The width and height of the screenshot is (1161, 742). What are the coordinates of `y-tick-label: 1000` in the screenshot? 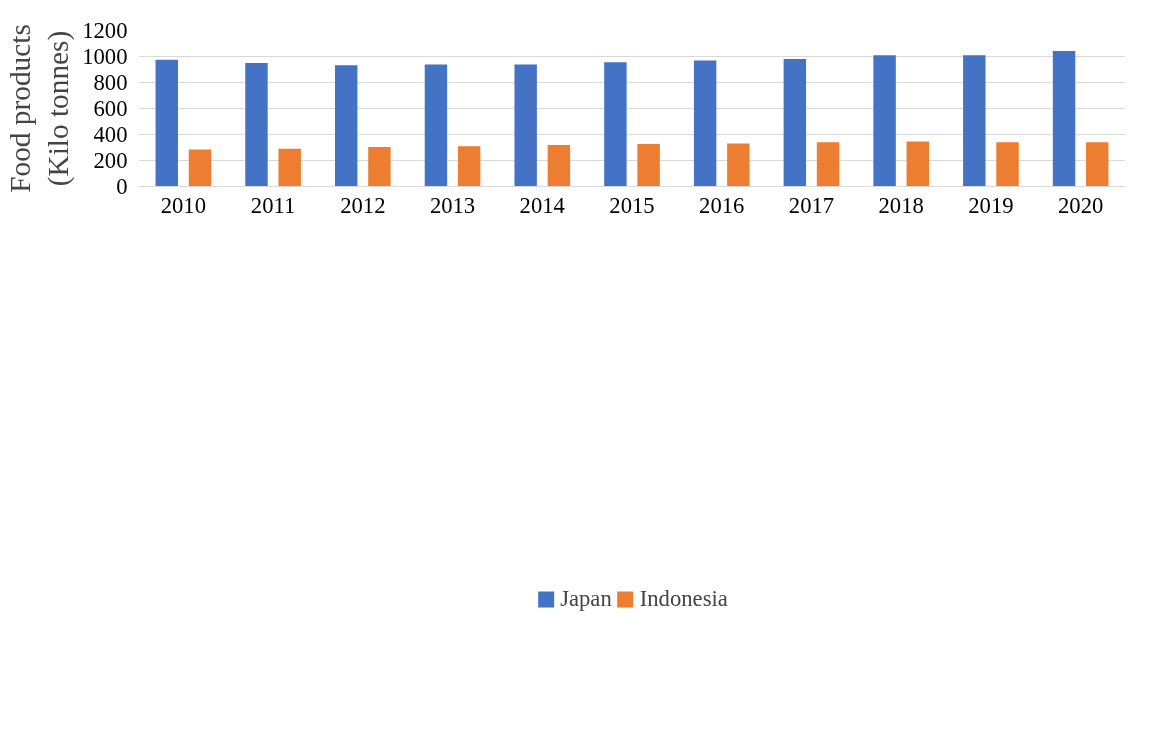 It's located at (105, 56).